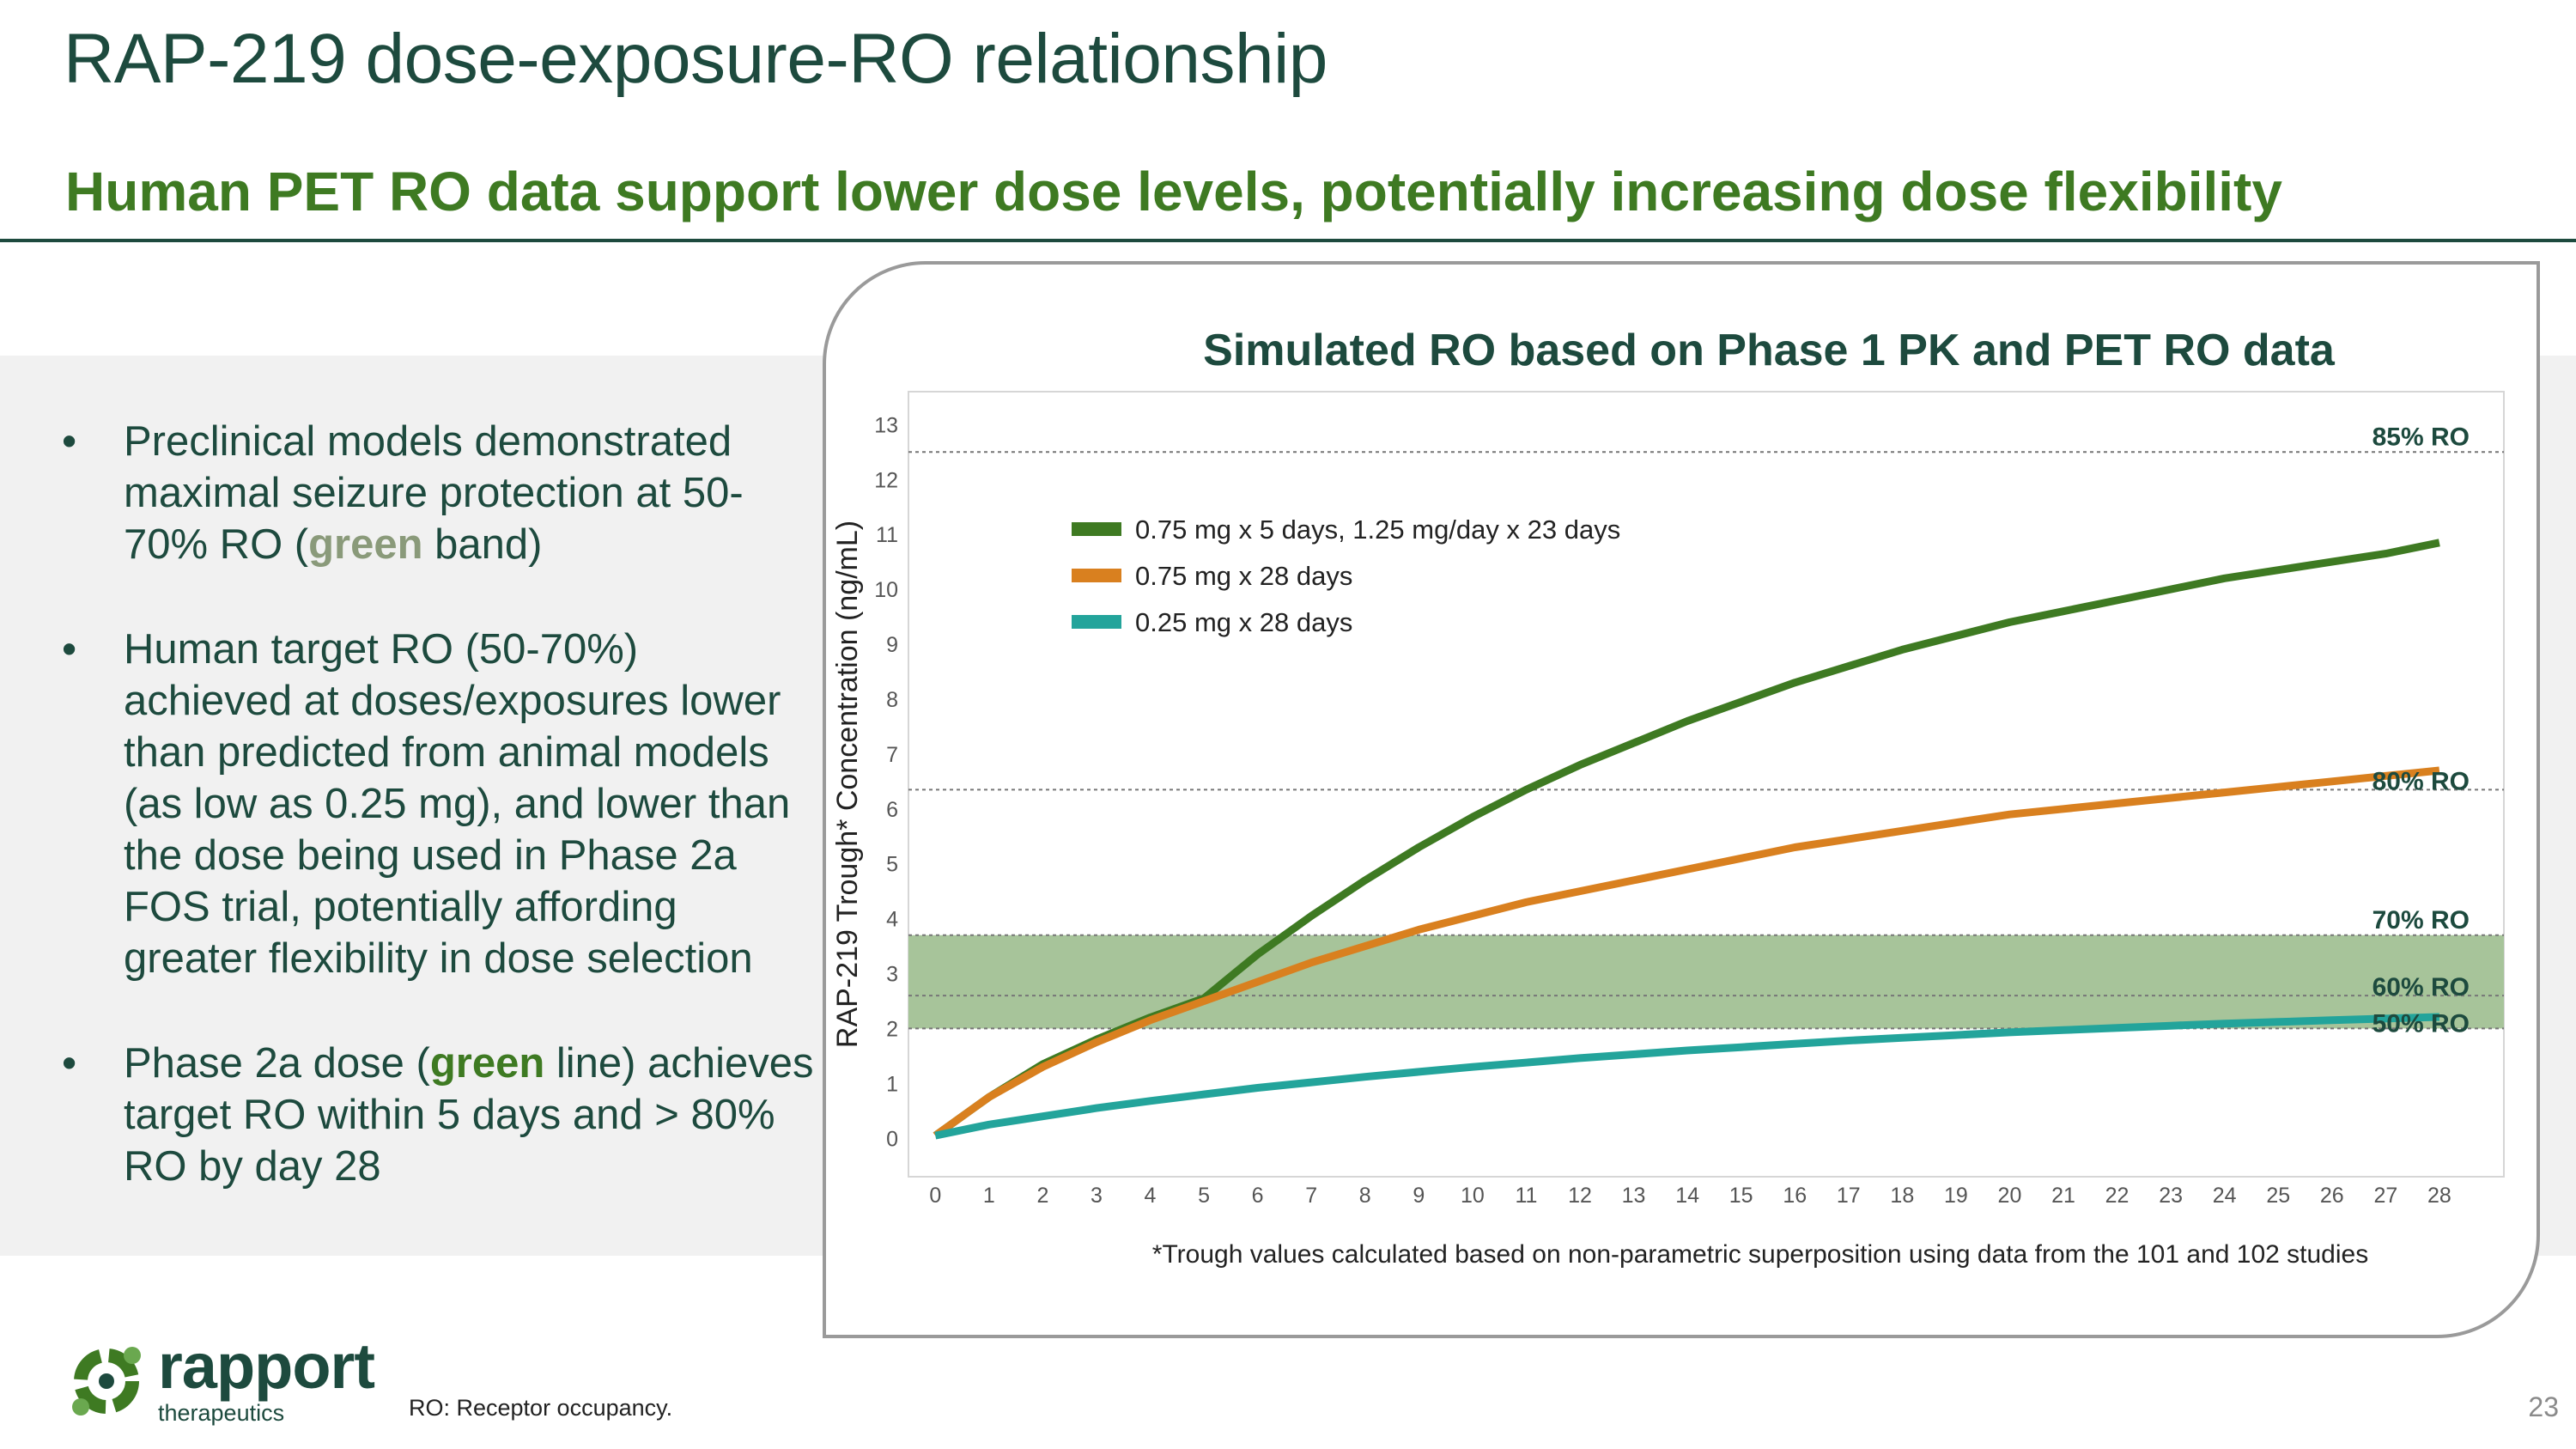 Image resolution: width=2576 pixels, height=1449 pixels. Describe the element at coordinates (847, 784) in the screenshot. I see `y-axis-label: RAP-219 Trough* Concentration (ng/mL)` at that location.